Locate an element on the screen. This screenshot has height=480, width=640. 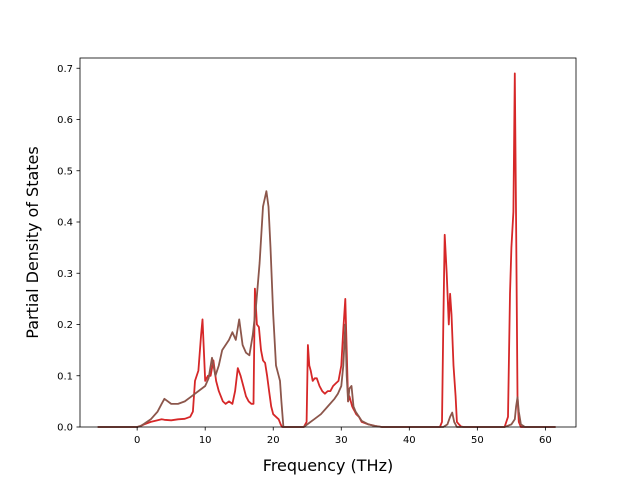
y-axis-label: Partial Density of States is located at coordinates (32, 242).